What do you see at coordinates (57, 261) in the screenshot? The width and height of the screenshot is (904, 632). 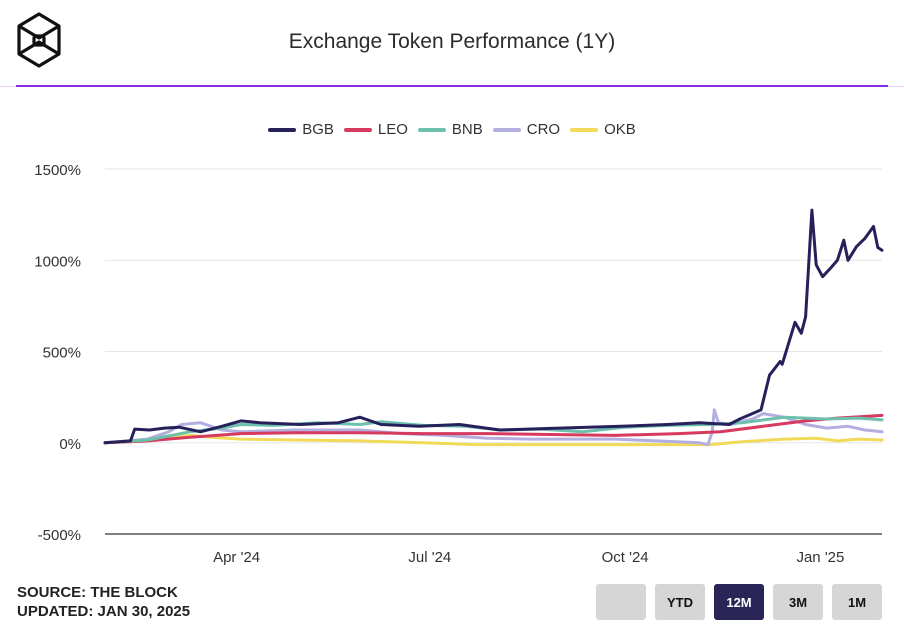 I see `y-tick-label: 1000%` at bounding box center [57, 261].